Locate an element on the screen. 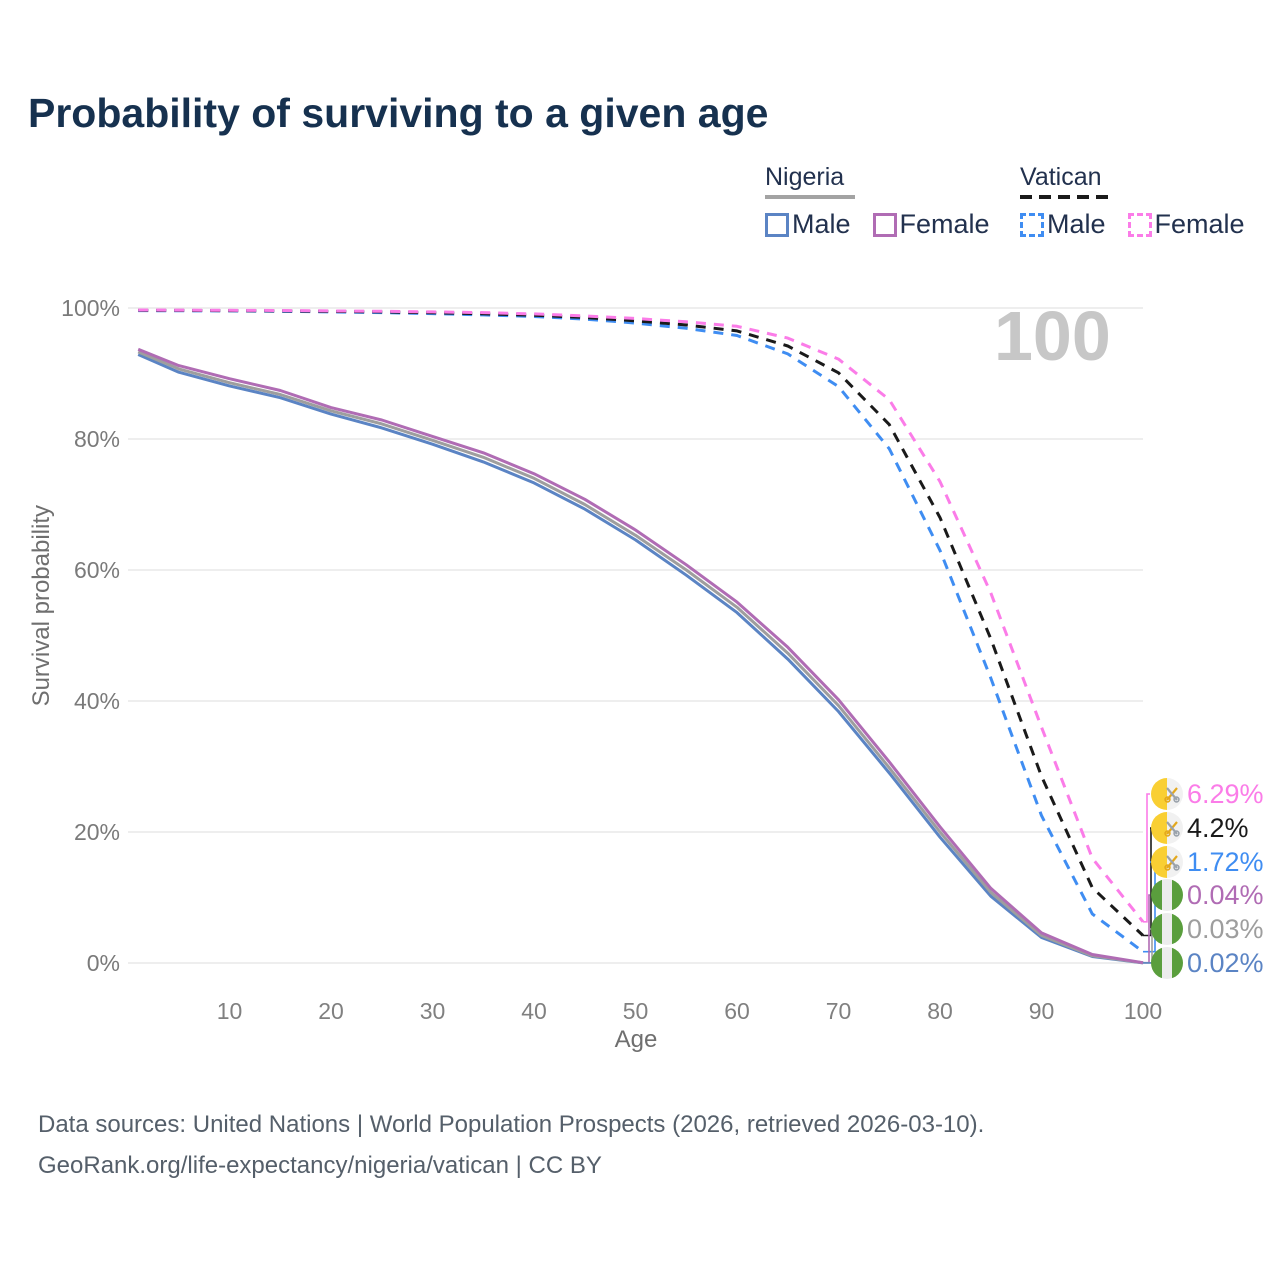 Image resolution: width=1280 pixels, height=1280 pixels. end-label-value: 6.29% is located at coordinates (1225, 793).